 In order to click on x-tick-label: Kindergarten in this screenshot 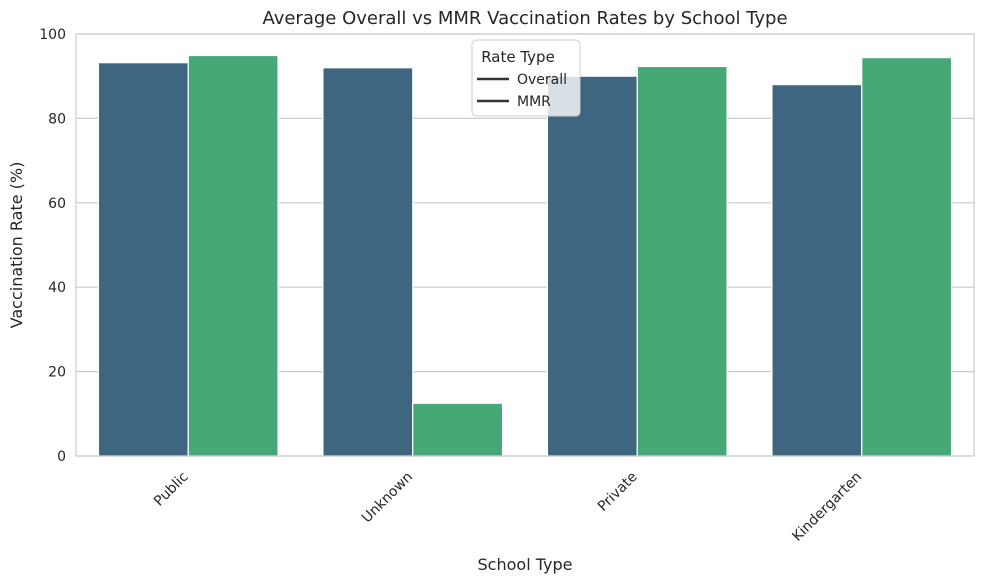, I will do `click(827, 507)`.